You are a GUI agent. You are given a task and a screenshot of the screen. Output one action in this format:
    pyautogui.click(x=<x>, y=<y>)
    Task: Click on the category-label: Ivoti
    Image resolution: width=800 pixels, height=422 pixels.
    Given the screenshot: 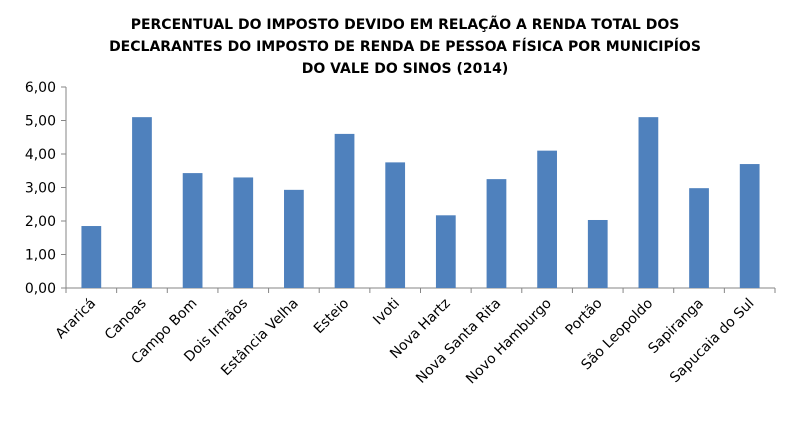 What is the action you would take?
    pyautogui.click(x=386, y=312)
    